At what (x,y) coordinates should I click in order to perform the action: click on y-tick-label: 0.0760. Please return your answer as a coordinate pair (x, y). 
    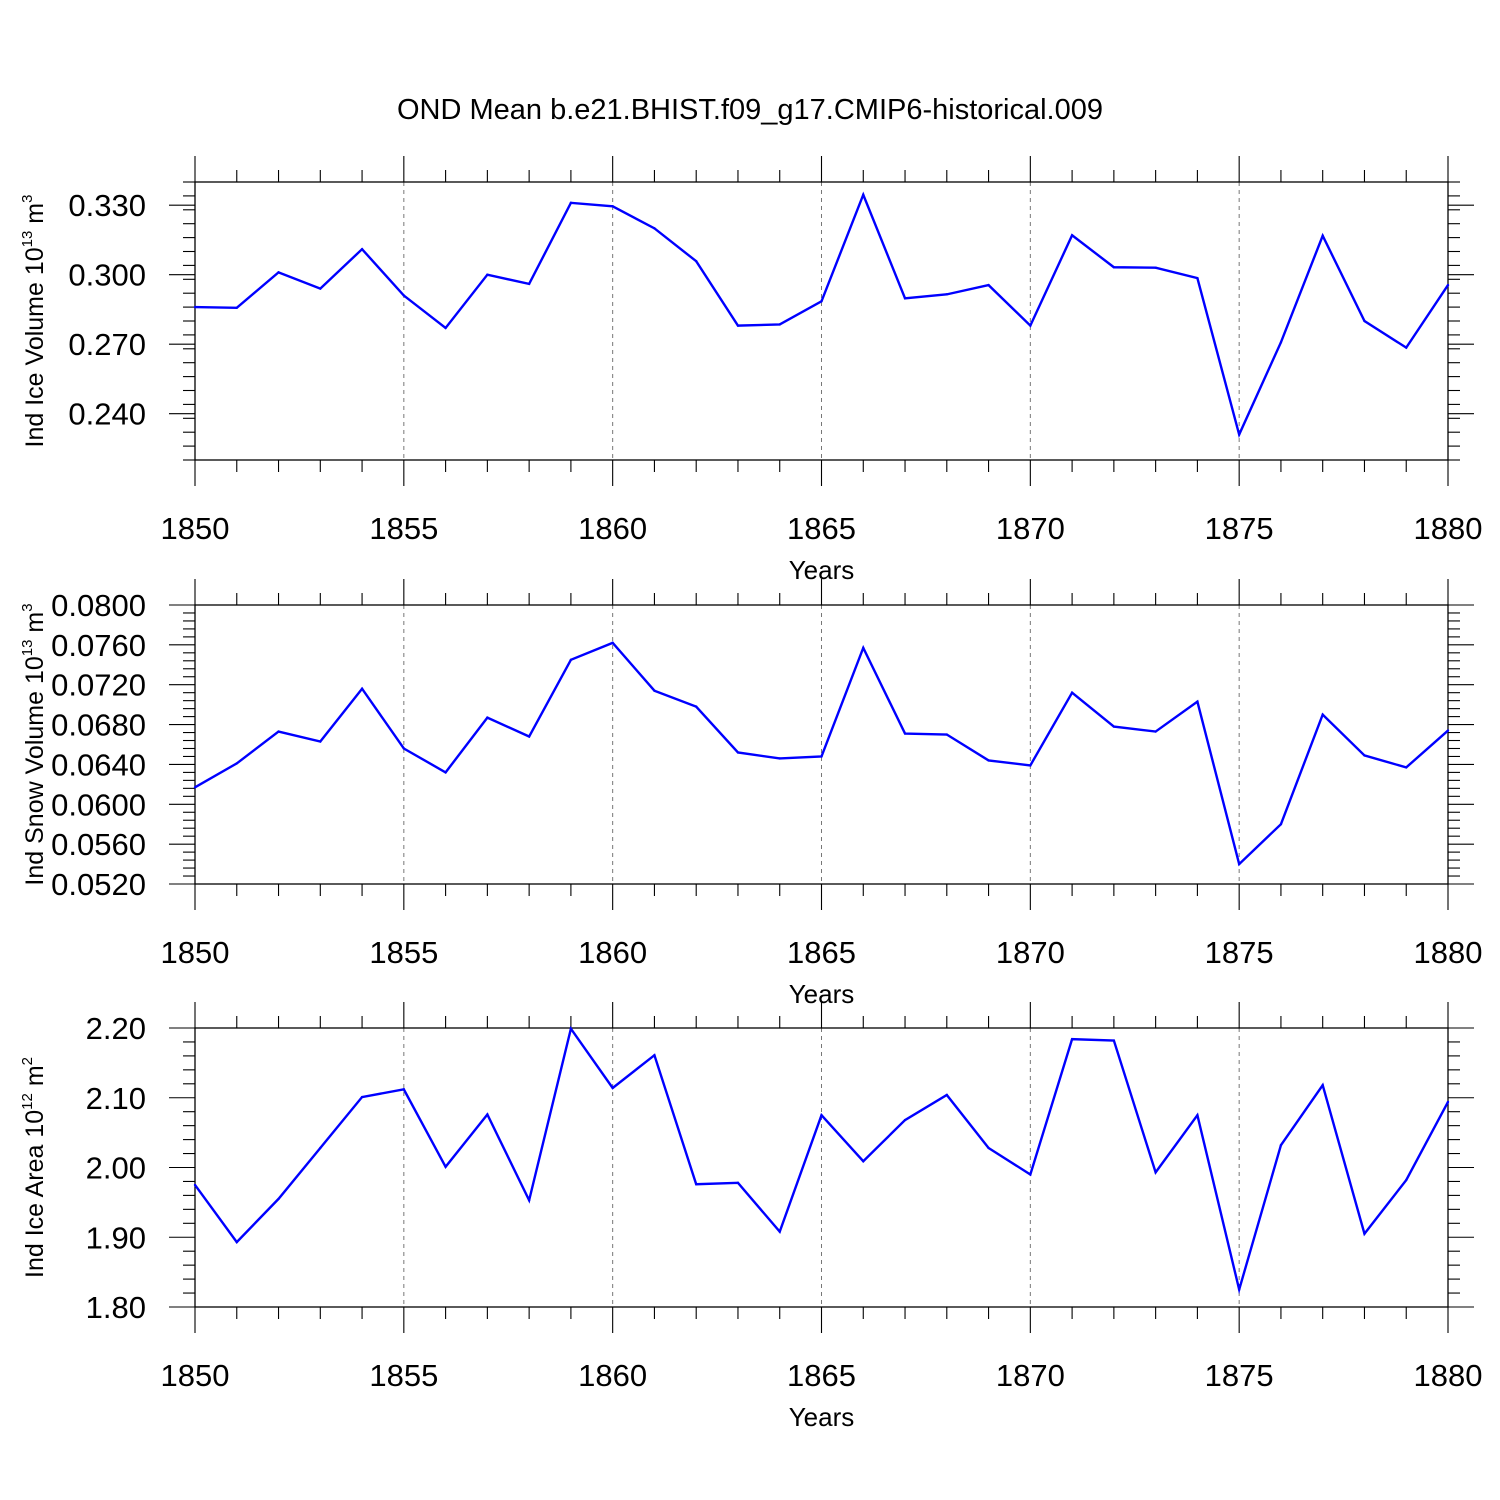
    Looking at the image, I should click on (98, 645).